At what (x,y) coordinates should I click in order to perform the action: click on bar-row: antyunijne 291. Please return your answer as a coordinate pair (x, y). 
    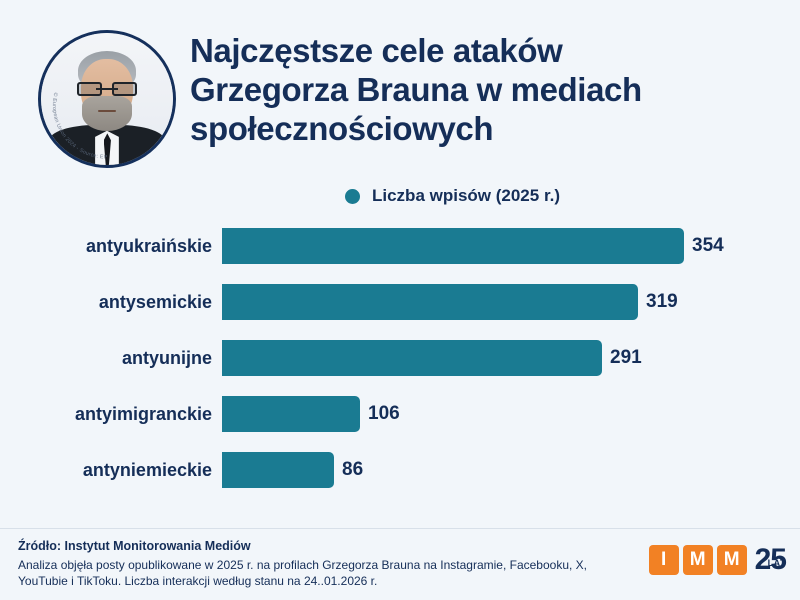
    Looking at the image, I should click on (400, 368).